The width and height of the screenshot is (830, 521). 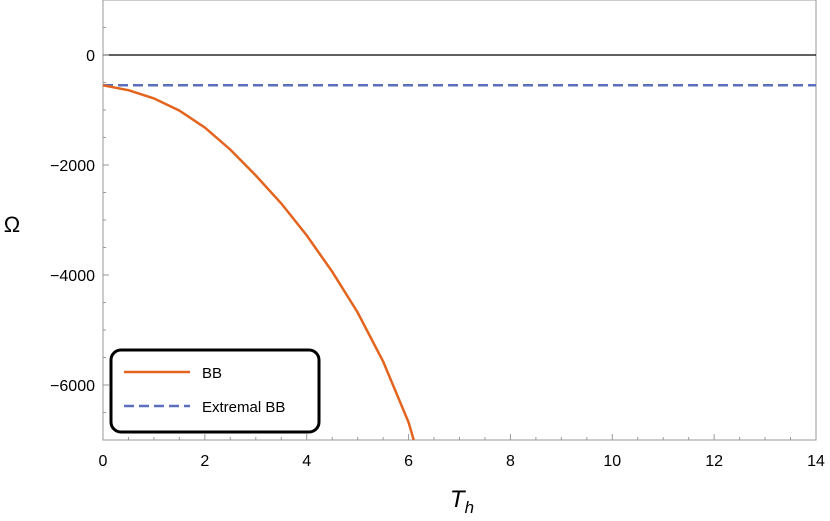 I want to click on x-tick-label: 4, so click(x=306, y=461).